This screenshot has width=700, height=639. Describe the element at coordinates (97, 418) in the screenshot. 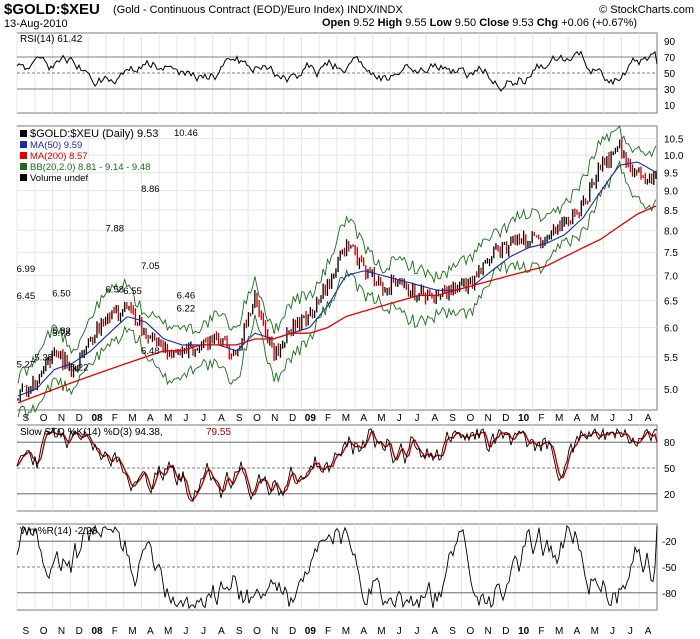

I see `x-tick-label: 08` at that location.